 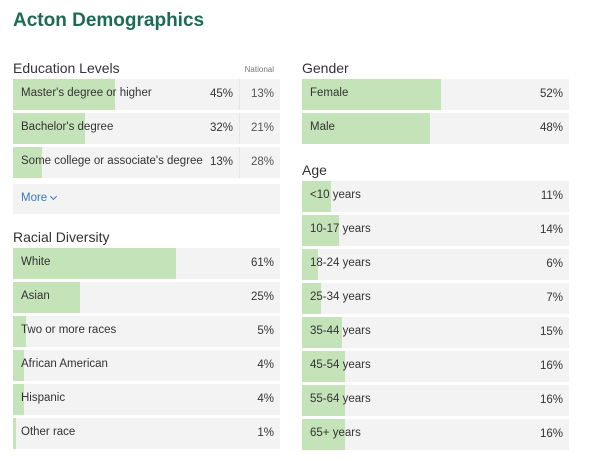 I want to click on list-item: 65+ years 16%, so click(x=435, y=434).